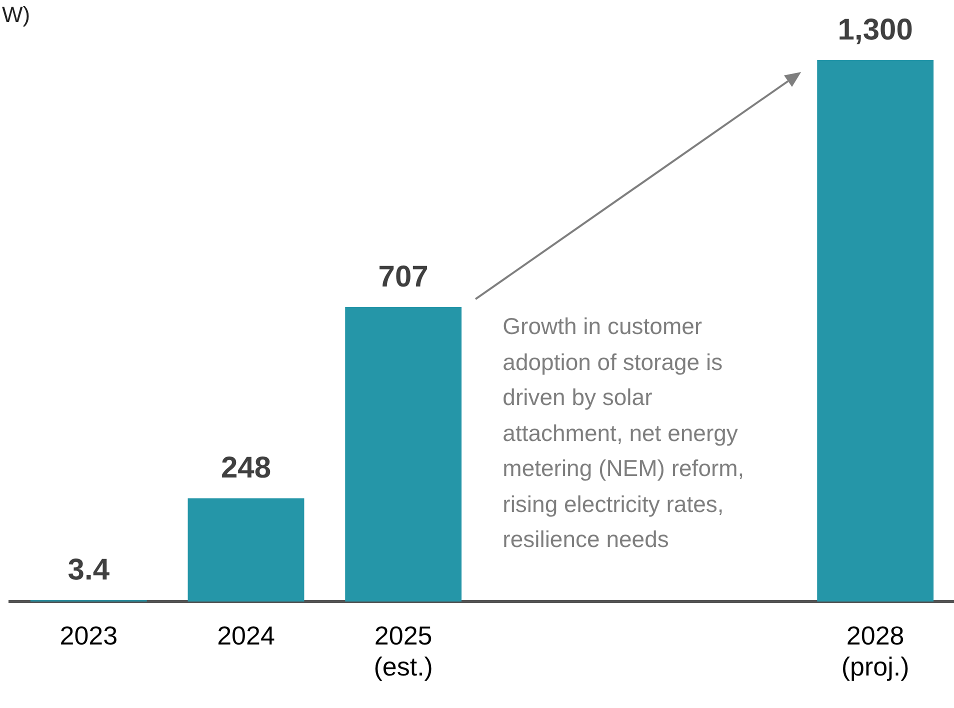 Image resolution: width=954 pixels, height=708 pixels. I want to click on annotation: Growth in customer adoption of storage is driven by solar attachment, net energy metering (NEM) reform, rising electricity rates, resilience needs, so click(624, 433).